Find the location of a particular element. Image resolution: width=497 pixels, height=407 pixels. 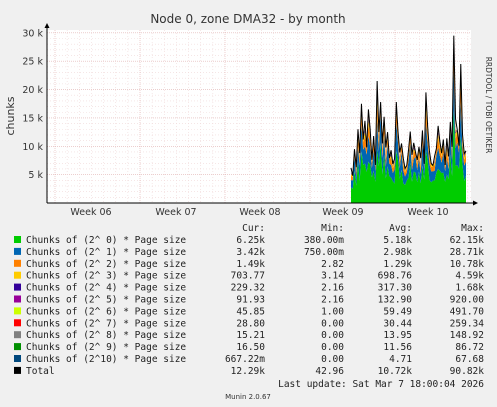

legend-column-header: Max: is located at coordinates (472, 228).